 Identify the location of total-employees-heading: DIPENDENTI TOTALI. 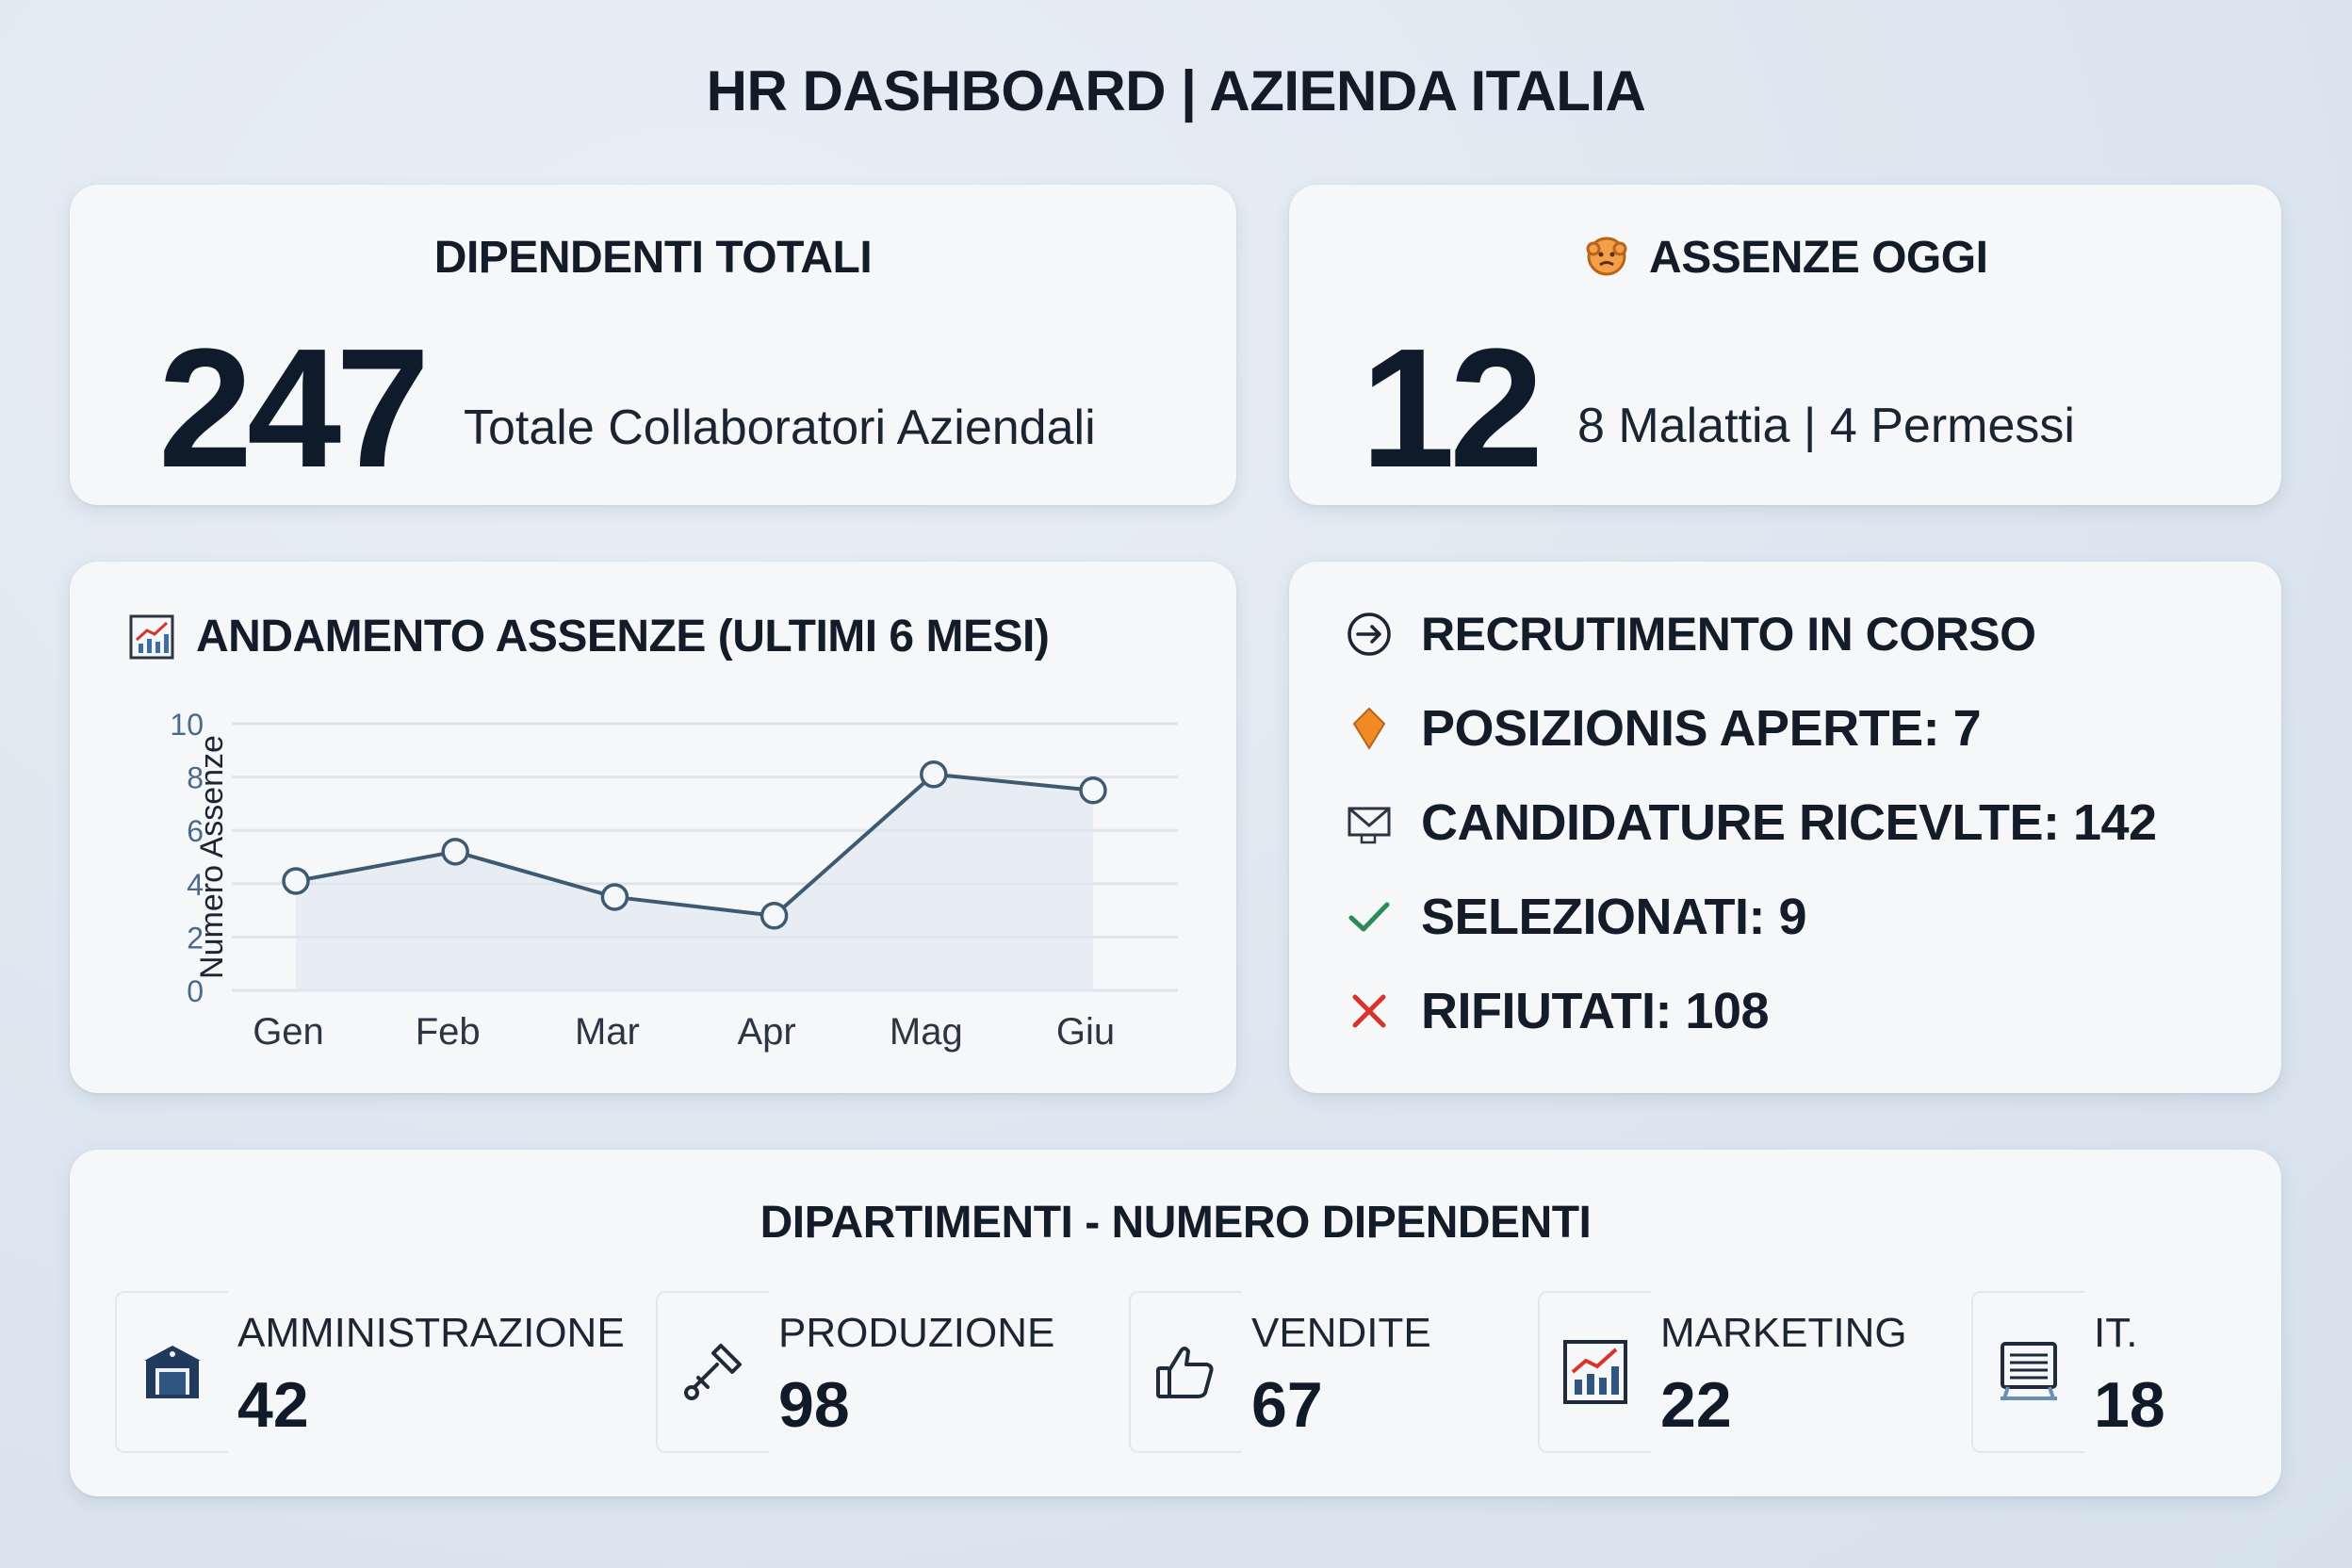
(653, 258).